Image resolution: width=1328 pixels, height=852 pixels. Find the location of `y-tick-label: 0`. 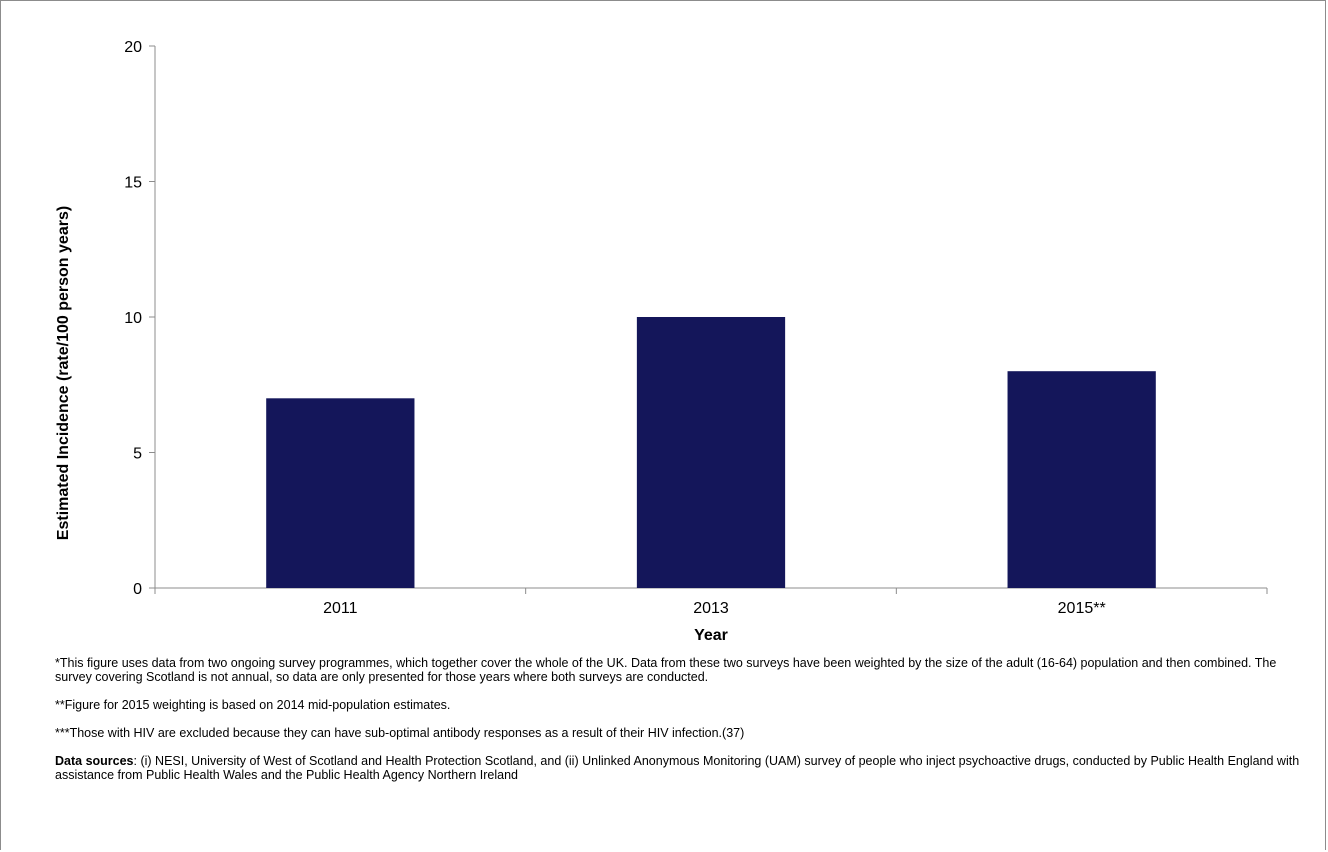

y-tick-label: 0 is located at coordinates (137, 589).